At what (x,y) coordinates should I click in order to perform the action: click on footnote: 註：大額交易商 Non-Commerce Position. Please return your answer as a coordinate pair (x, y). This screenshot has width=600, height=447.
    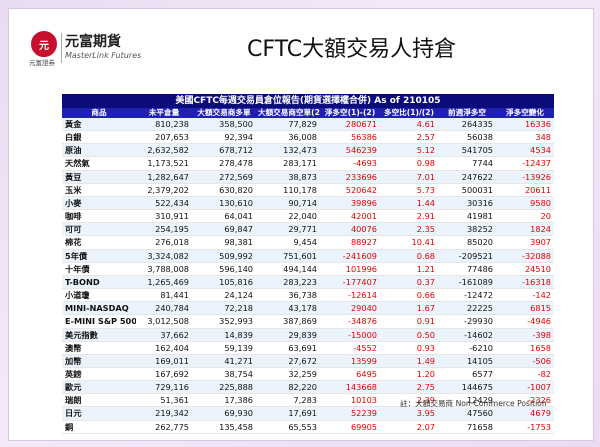
    Looking at the image, I should click on (473, 403).